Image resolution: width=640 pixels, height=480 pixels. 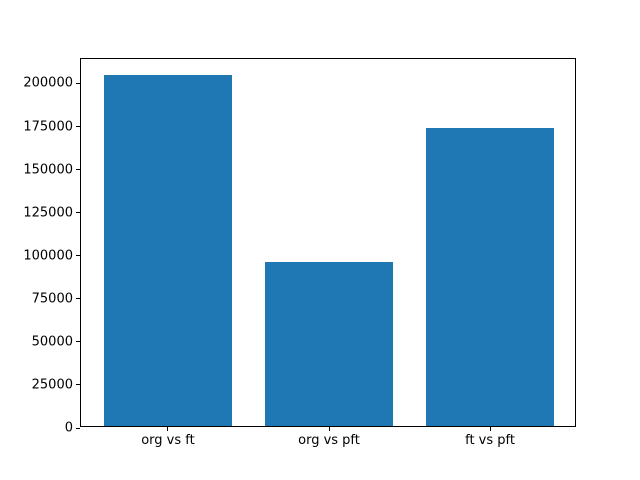 I want to click on y-tick-label: 175000, so click(x=48, y=127).